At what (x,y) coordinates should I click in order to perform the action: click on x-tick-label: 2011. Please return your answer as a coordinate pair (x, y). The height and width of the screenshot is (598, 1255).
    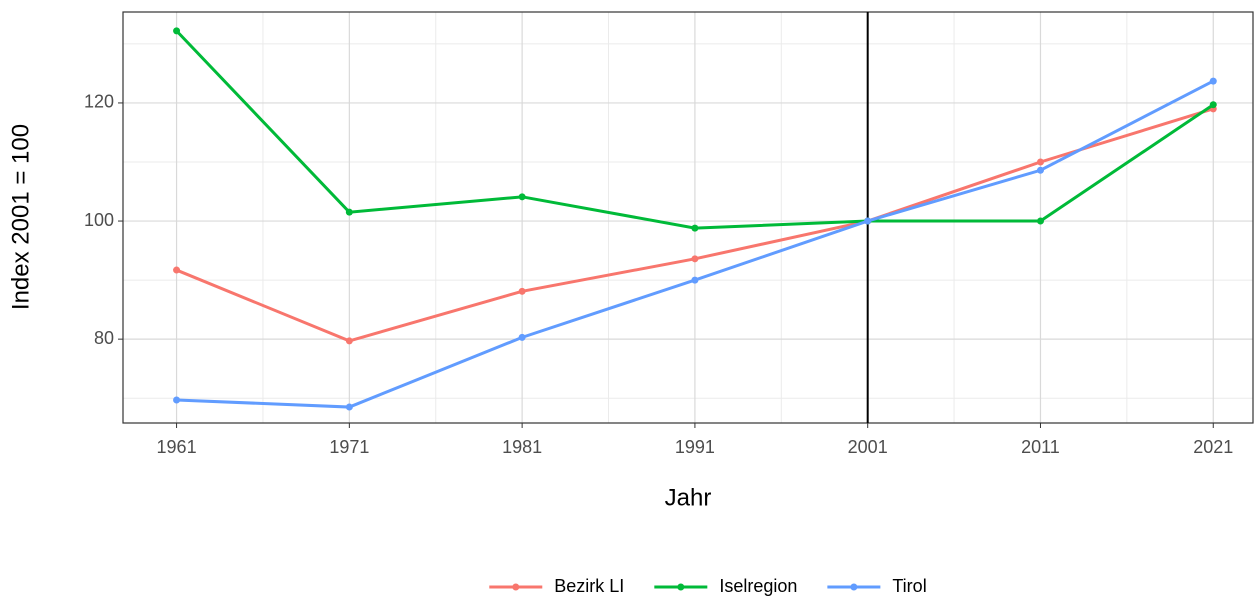
    Looking at the image, I should click on (1040, 447).